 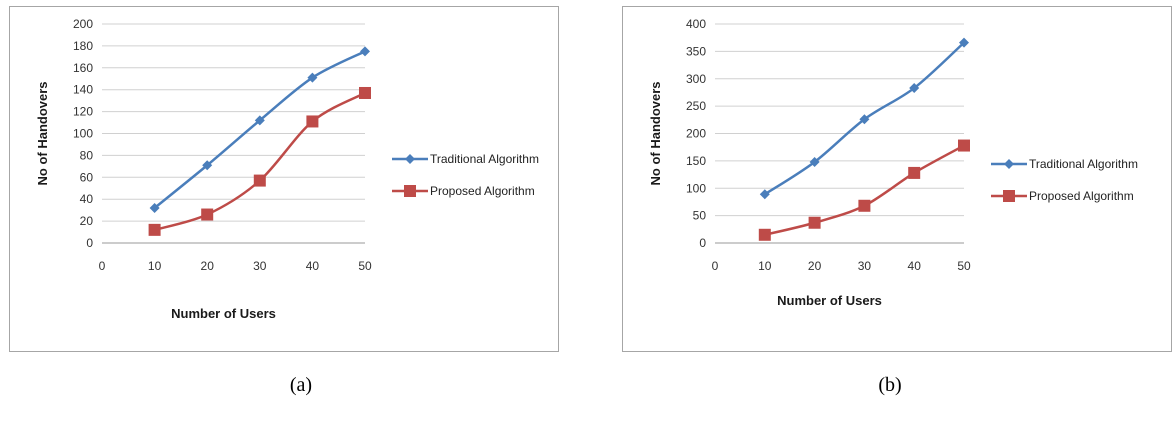 I want to click on y-tick-label: 20, so click(x=87, y=221).